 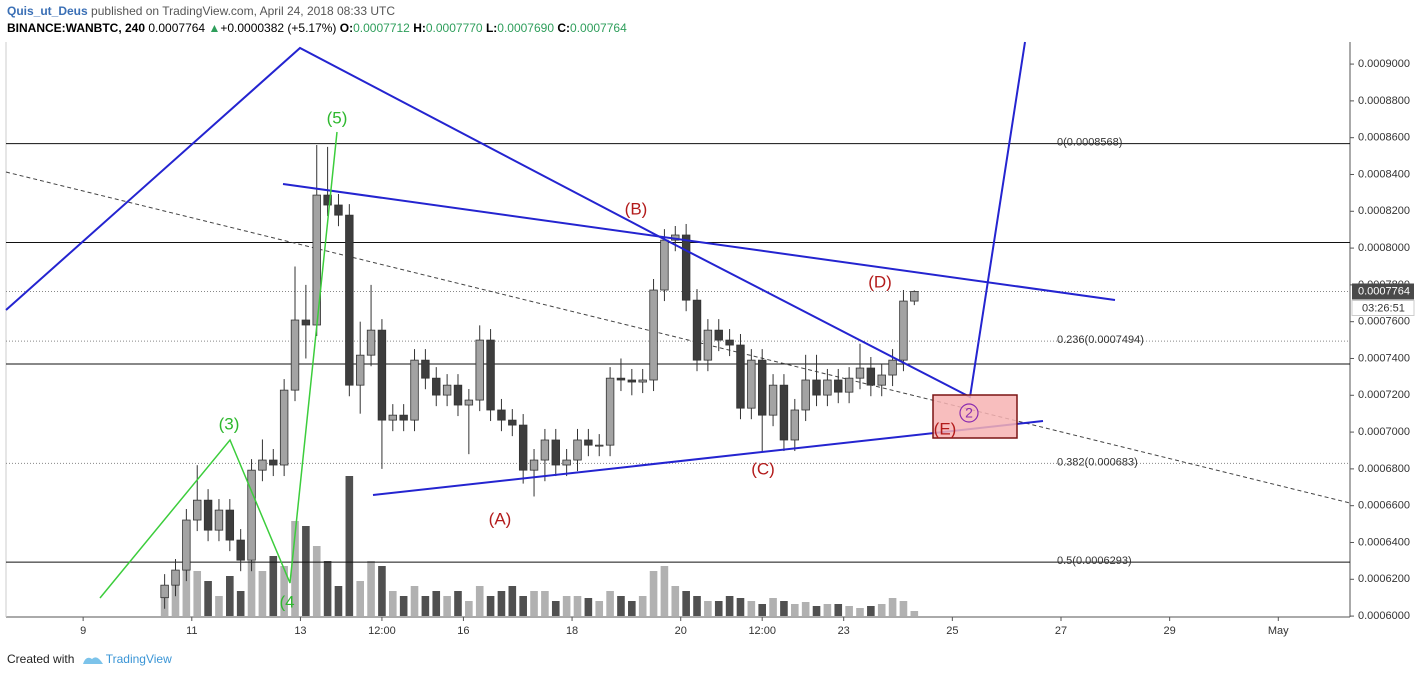 I want to click on x-tick-label: May, so click(x=1278, y=631).